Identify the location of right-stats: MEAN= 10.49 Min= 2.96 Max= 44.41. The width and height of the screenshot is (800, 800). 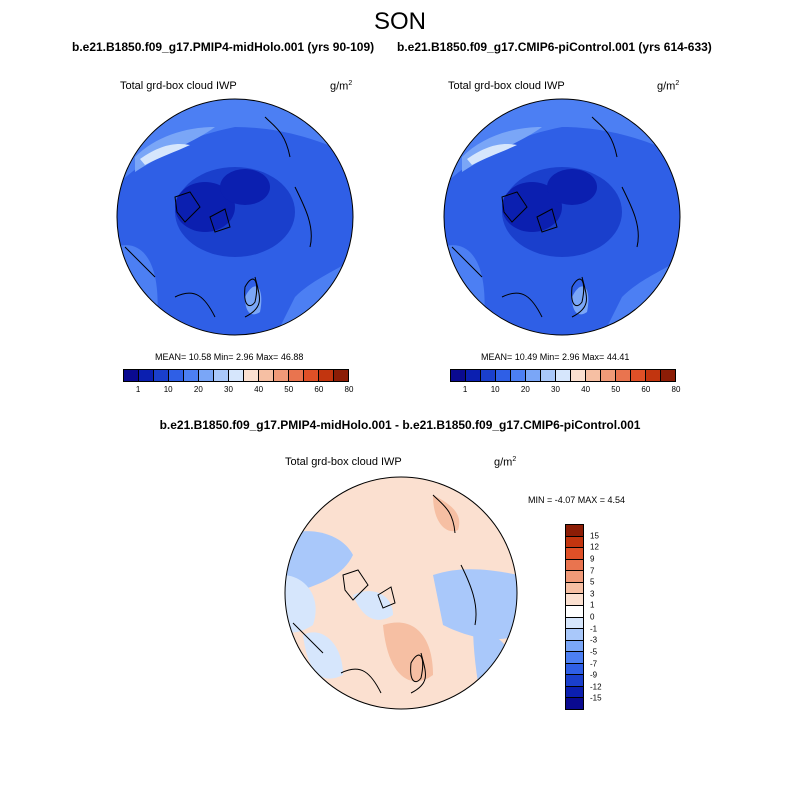
(555, 357).